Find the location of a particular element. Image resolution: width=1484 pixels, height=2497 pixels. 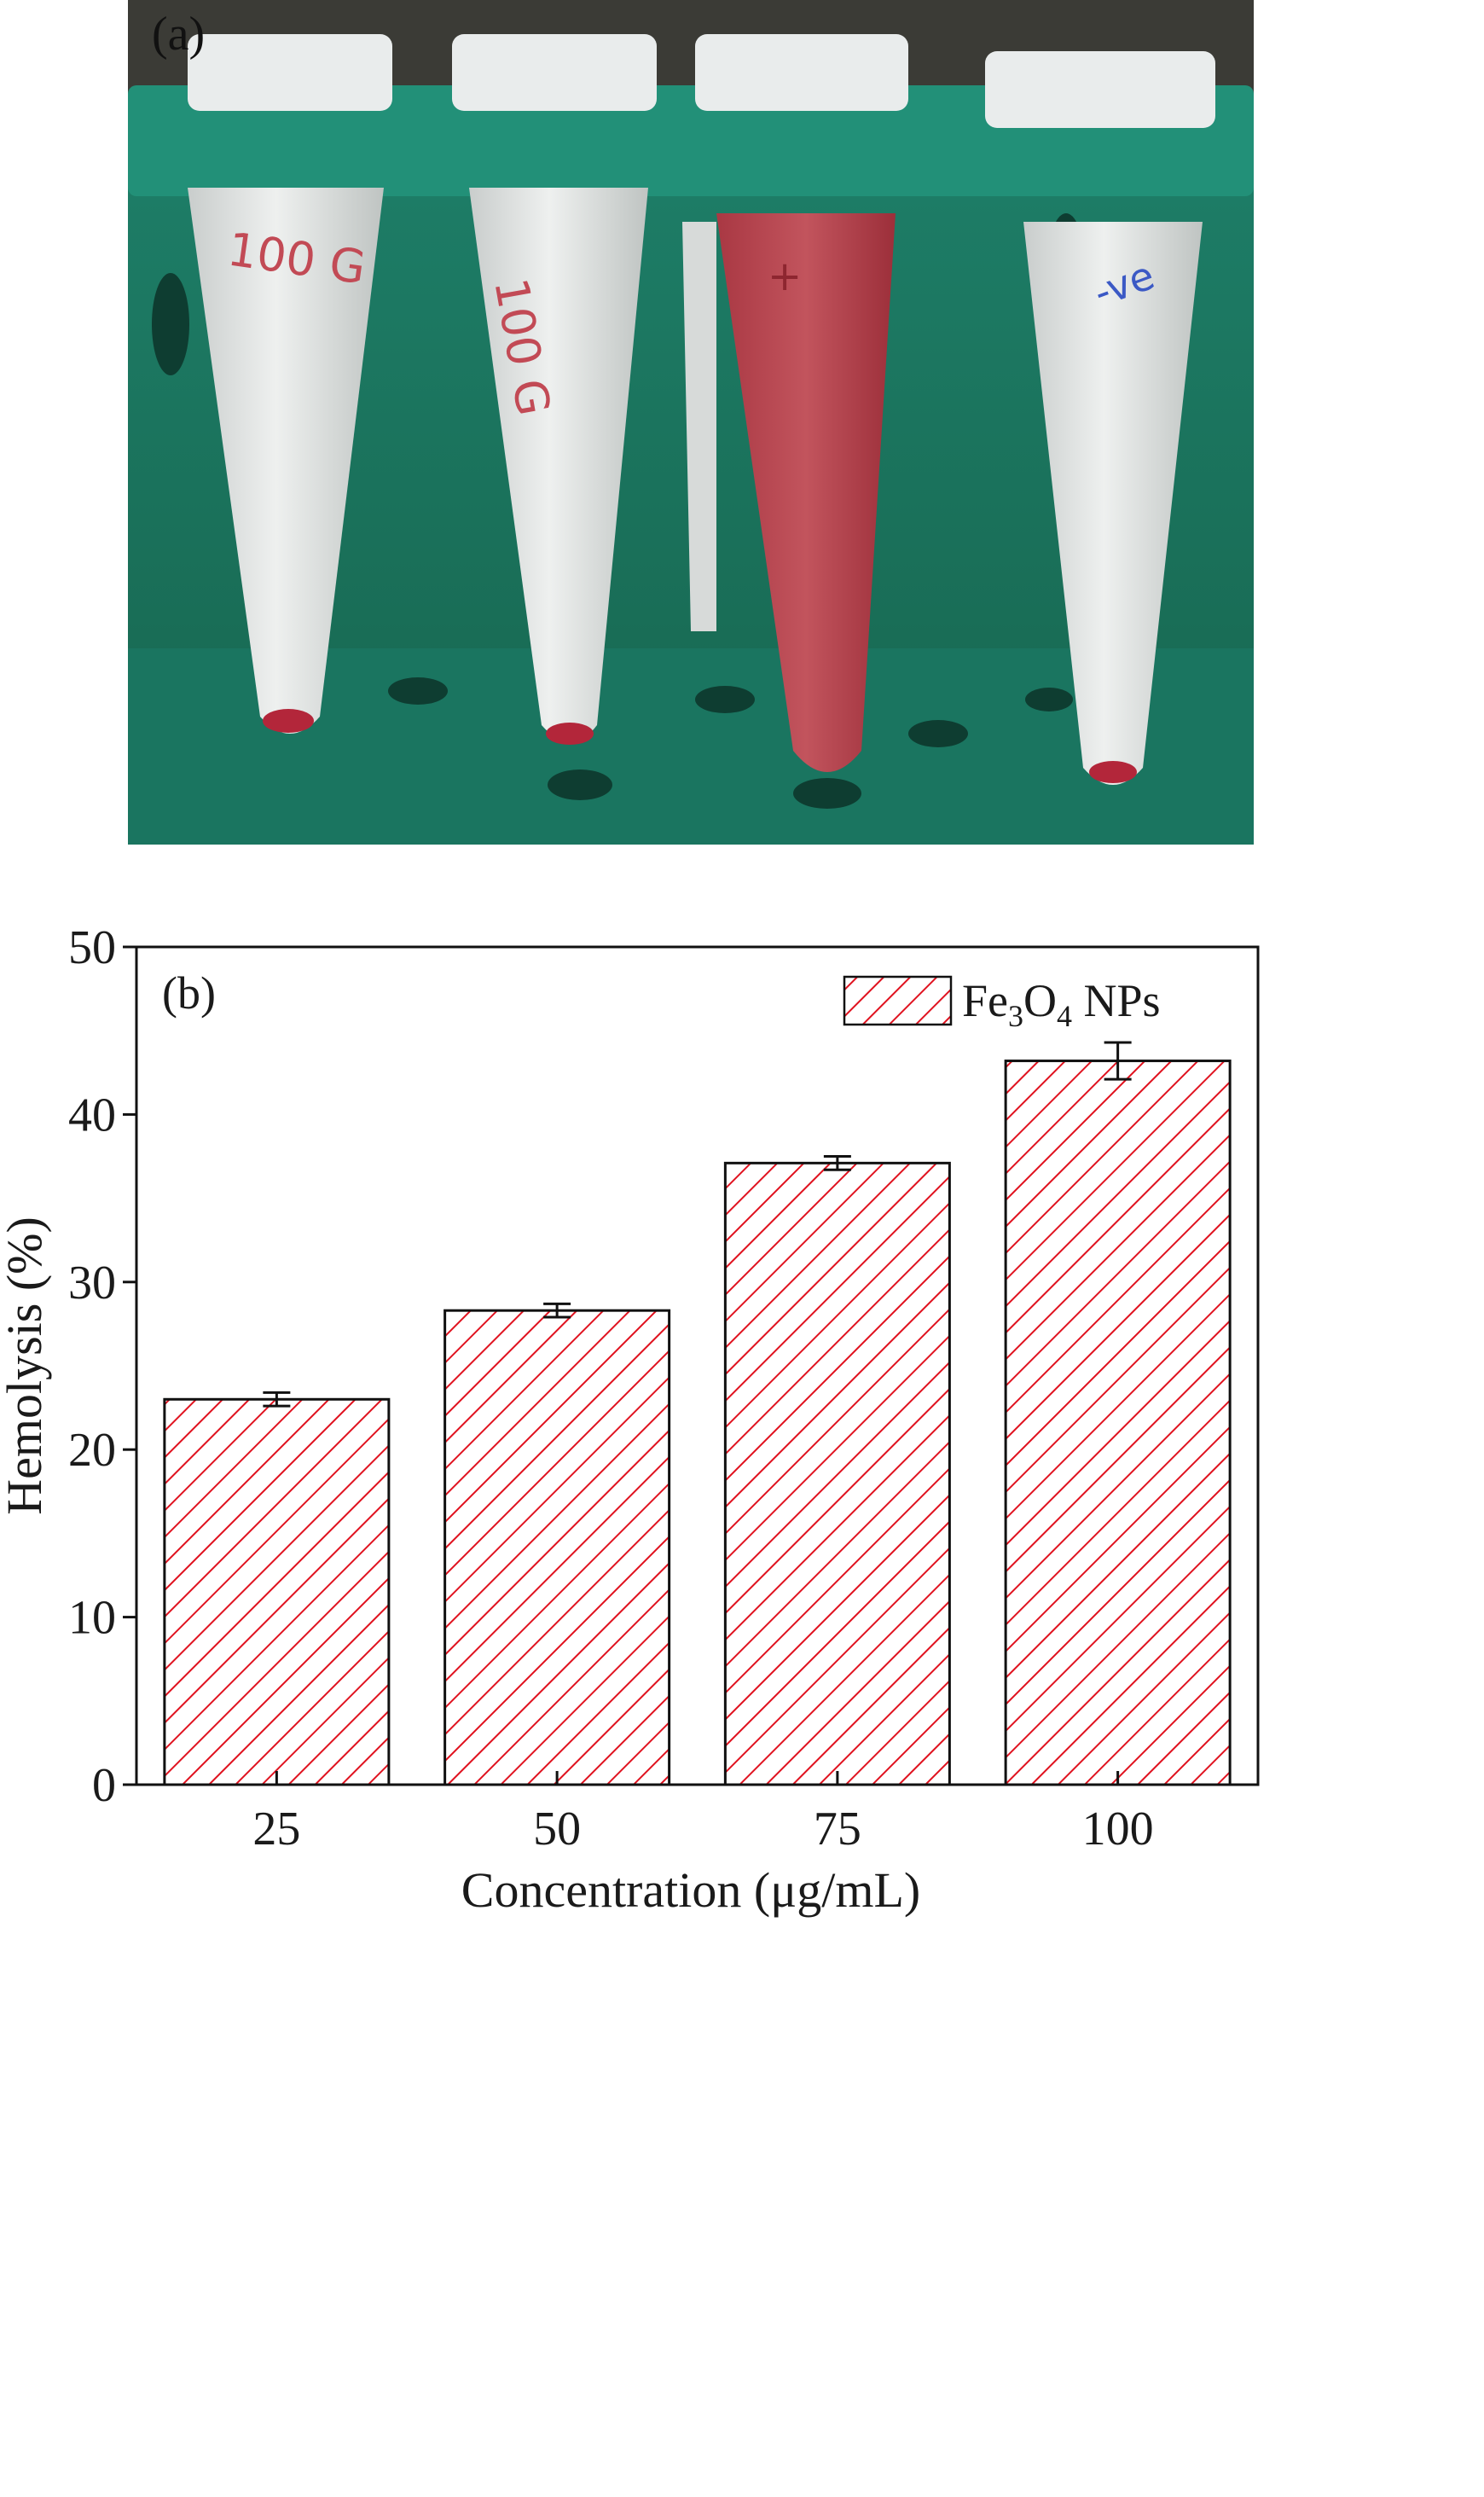

y-axis-title: Hemolysis (%) is located at coordinates (26, 1366).